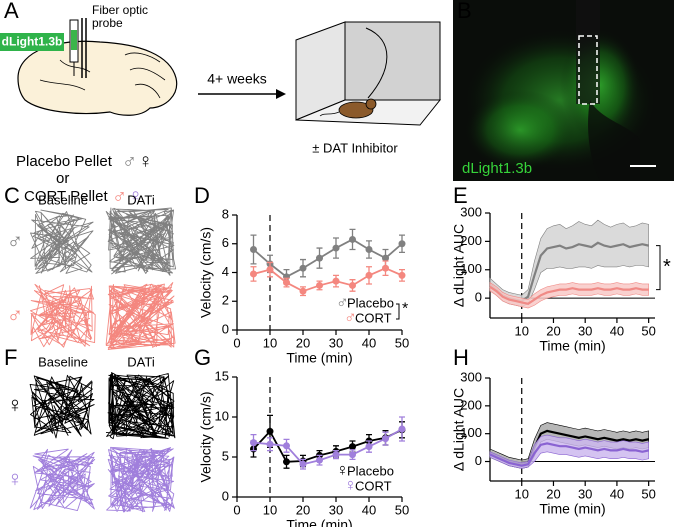 This screenshot has width=674, height=532. I want to click on y-tick-label: 0, so click(478, 460).